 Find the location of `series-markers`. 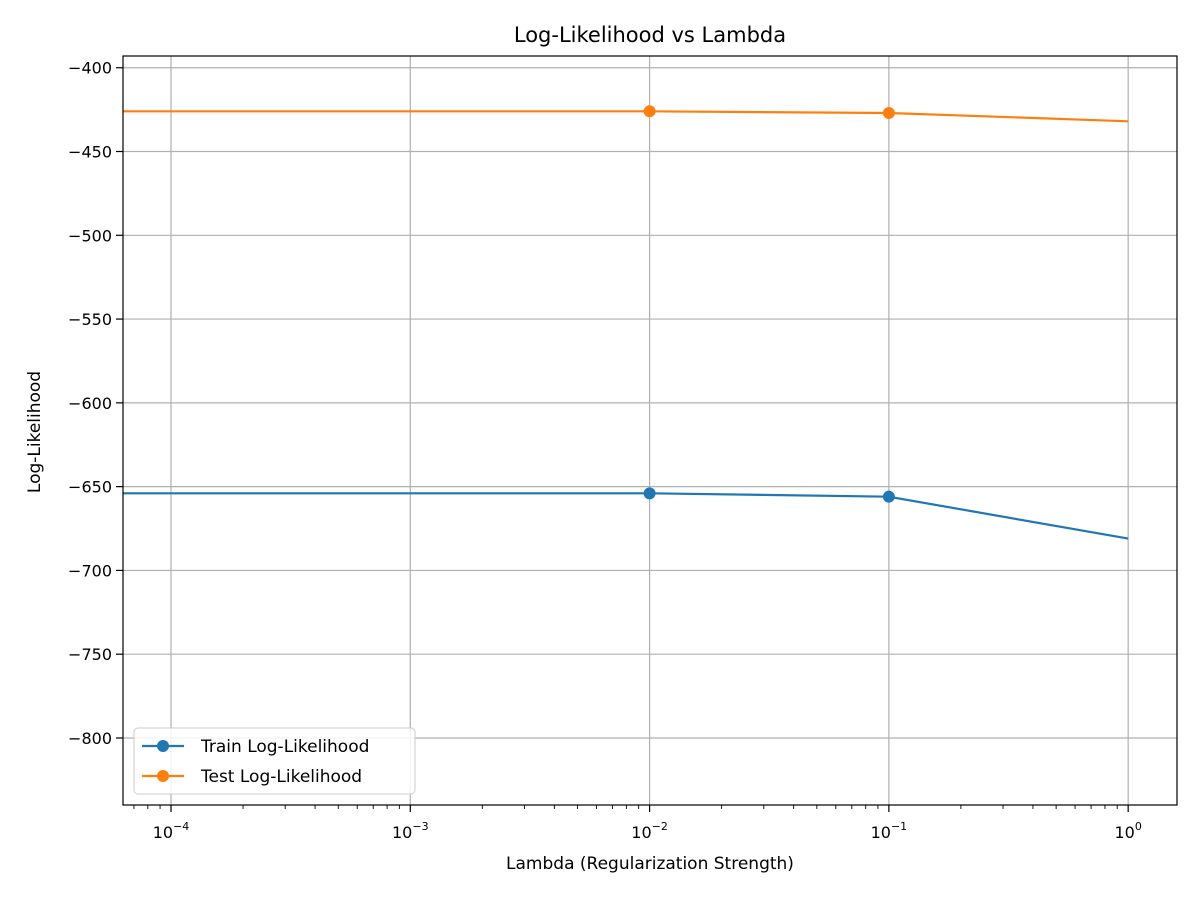

series-markers is located at coordinates (769, 304).